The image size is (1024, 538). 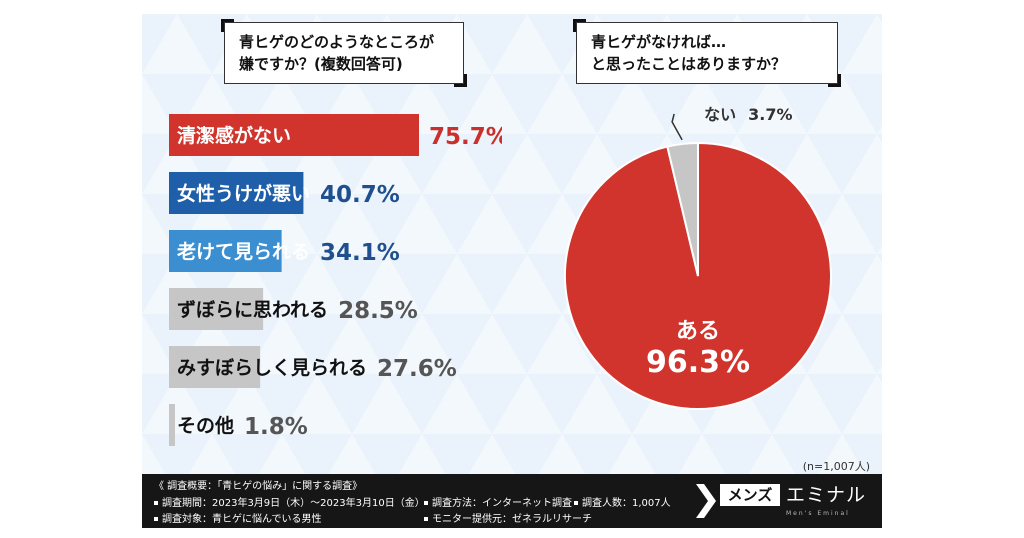 I want to click on brand-logo: メンズ エミナル Men's Eminal, so click(x=785, y=501).